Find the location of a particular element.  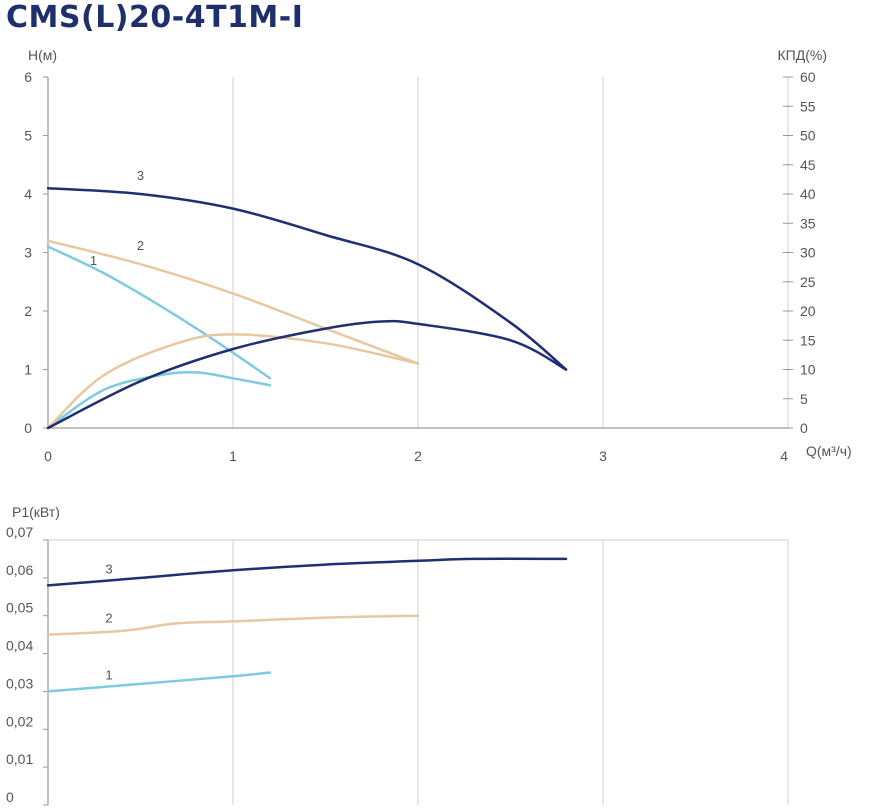

y-tick-label: 1 is located at coordinates (28, 370).